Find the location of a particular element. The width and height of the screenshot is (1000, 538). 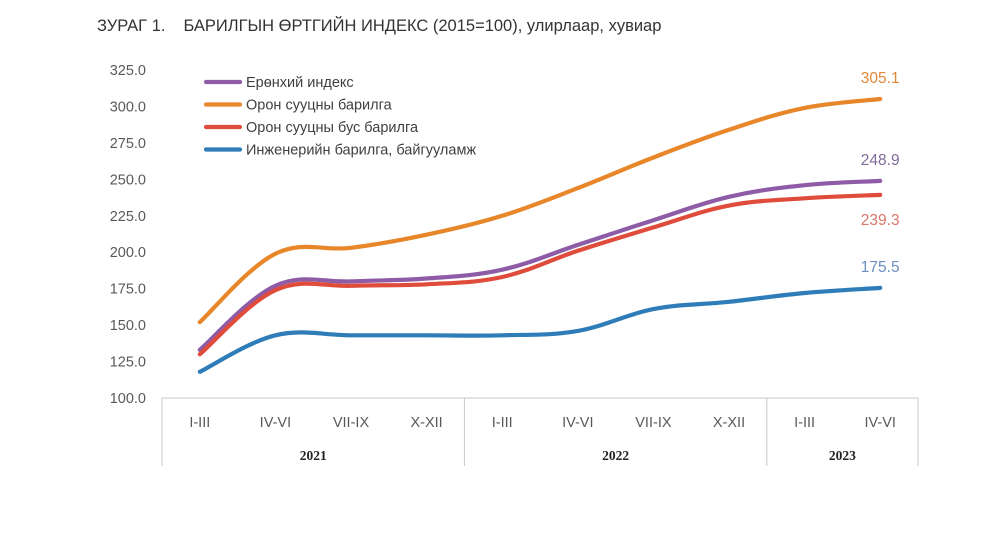

y-tick-label: 300.0 is located at coordinates (128, 107).